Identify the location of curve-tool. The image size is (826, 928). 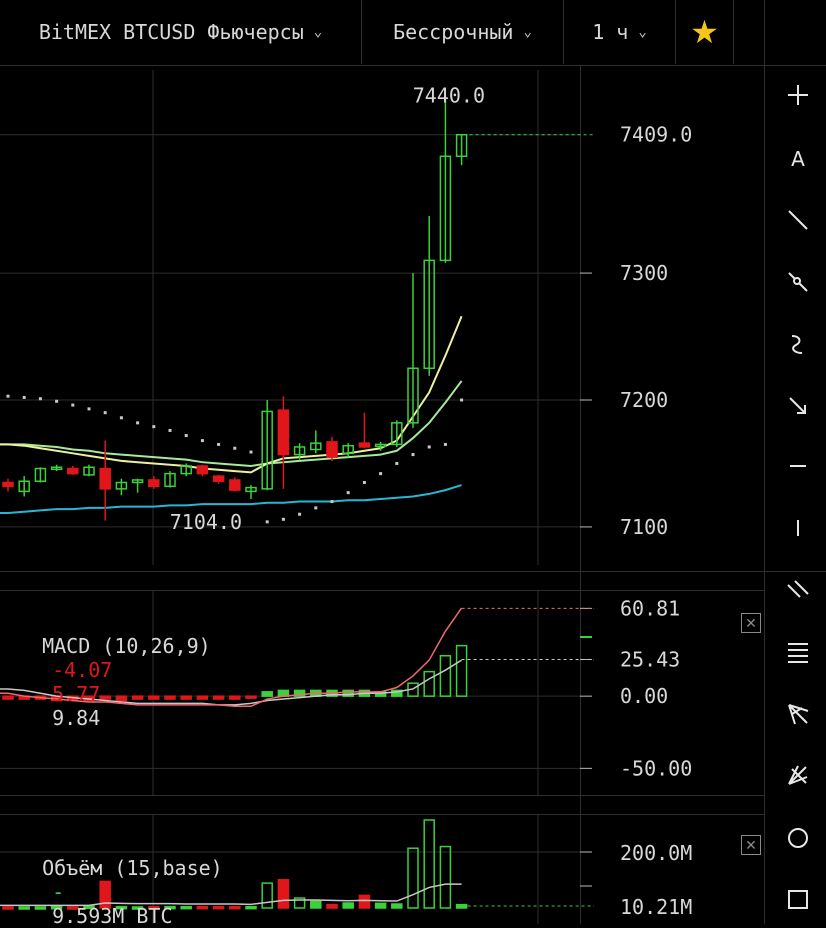
(798, 344).